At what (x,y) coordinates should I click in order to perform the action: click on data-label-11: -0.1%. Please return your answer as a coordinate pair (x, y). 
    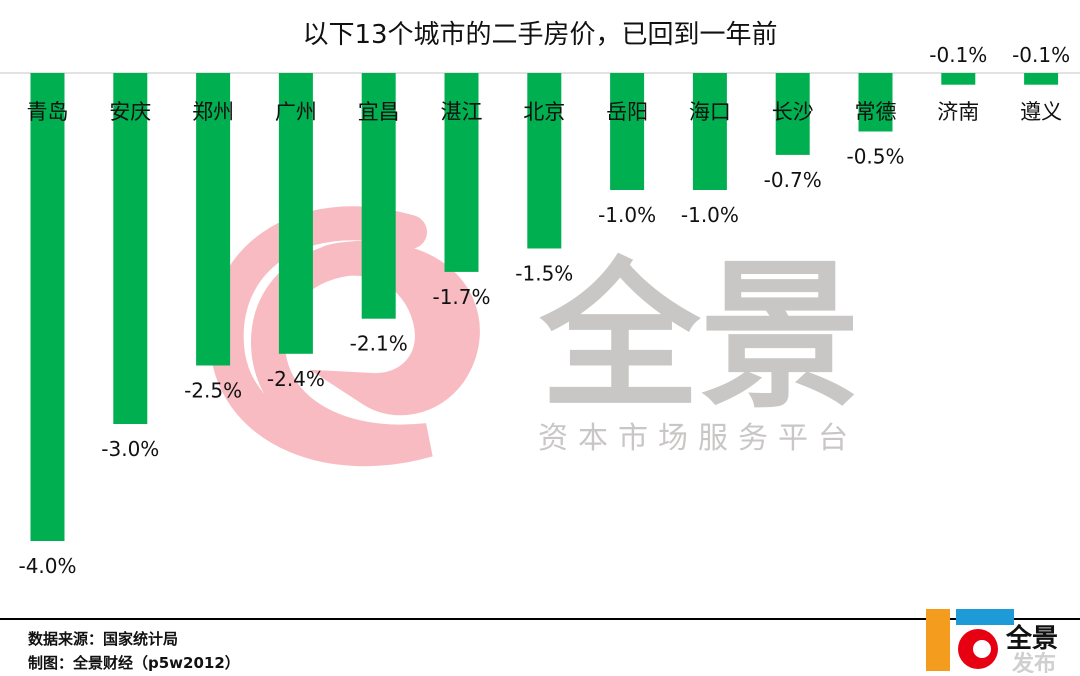
    Looking at the image, I should click on (958, 55).